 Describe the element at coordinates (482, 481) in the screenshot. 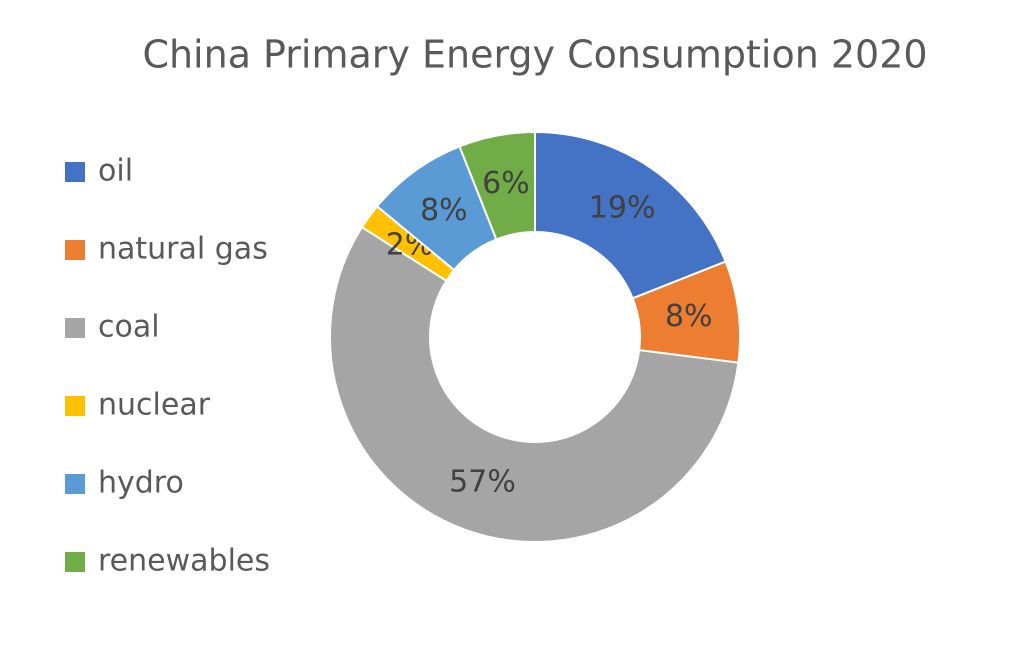

I see `data-label: 57%` at that location.